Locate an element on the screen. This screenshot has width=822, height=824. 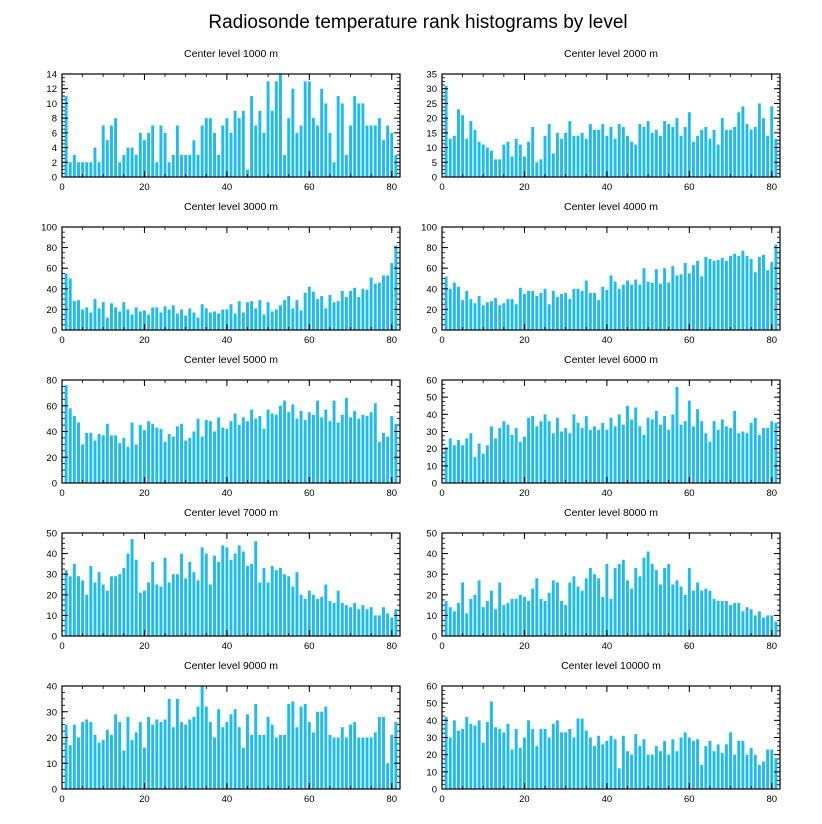
chart-panel: Center level 5000 m 0 20 40 60 80 0 20 40 60 80 is located at coordinates (223, 426).